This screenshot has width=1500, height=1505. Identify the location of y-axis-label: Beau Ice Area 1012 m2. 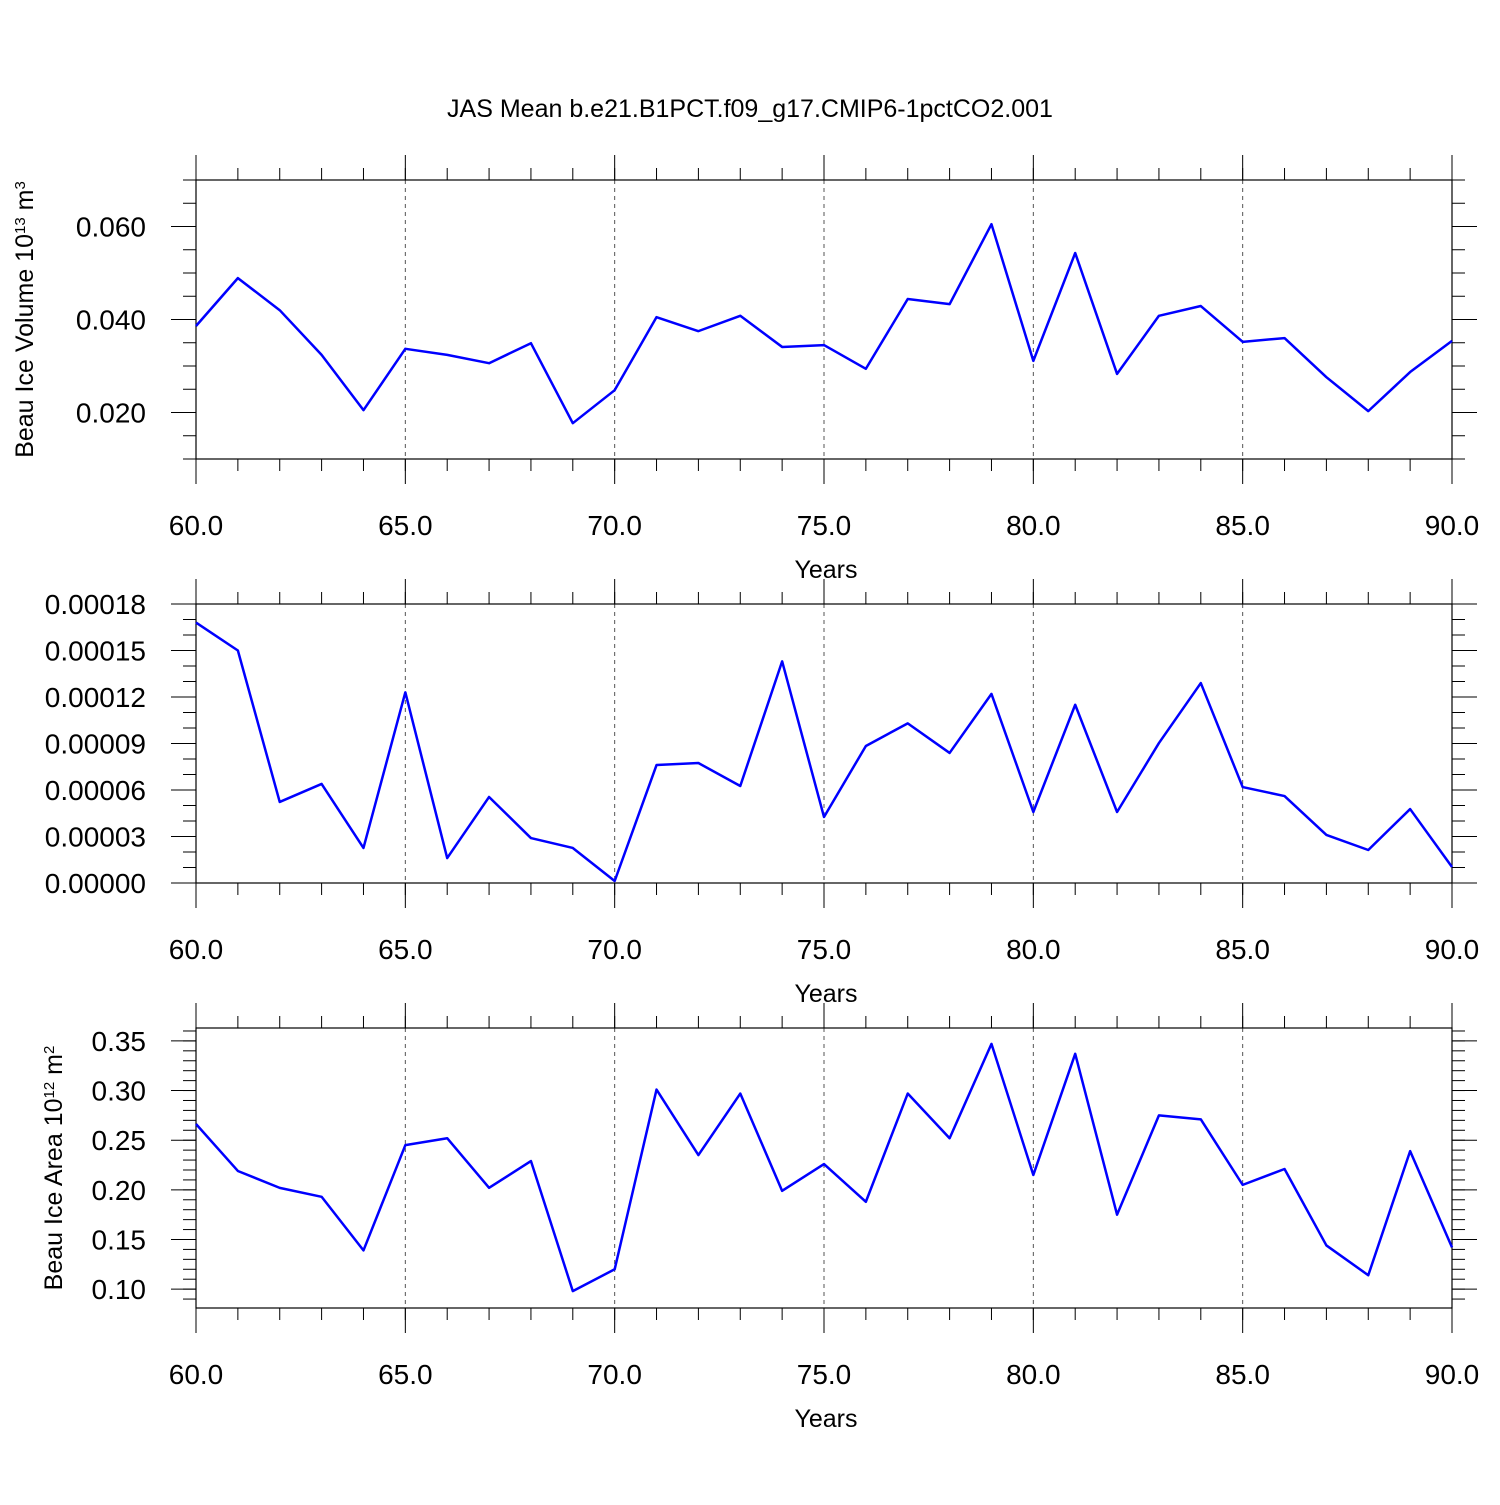
(54, 1168).